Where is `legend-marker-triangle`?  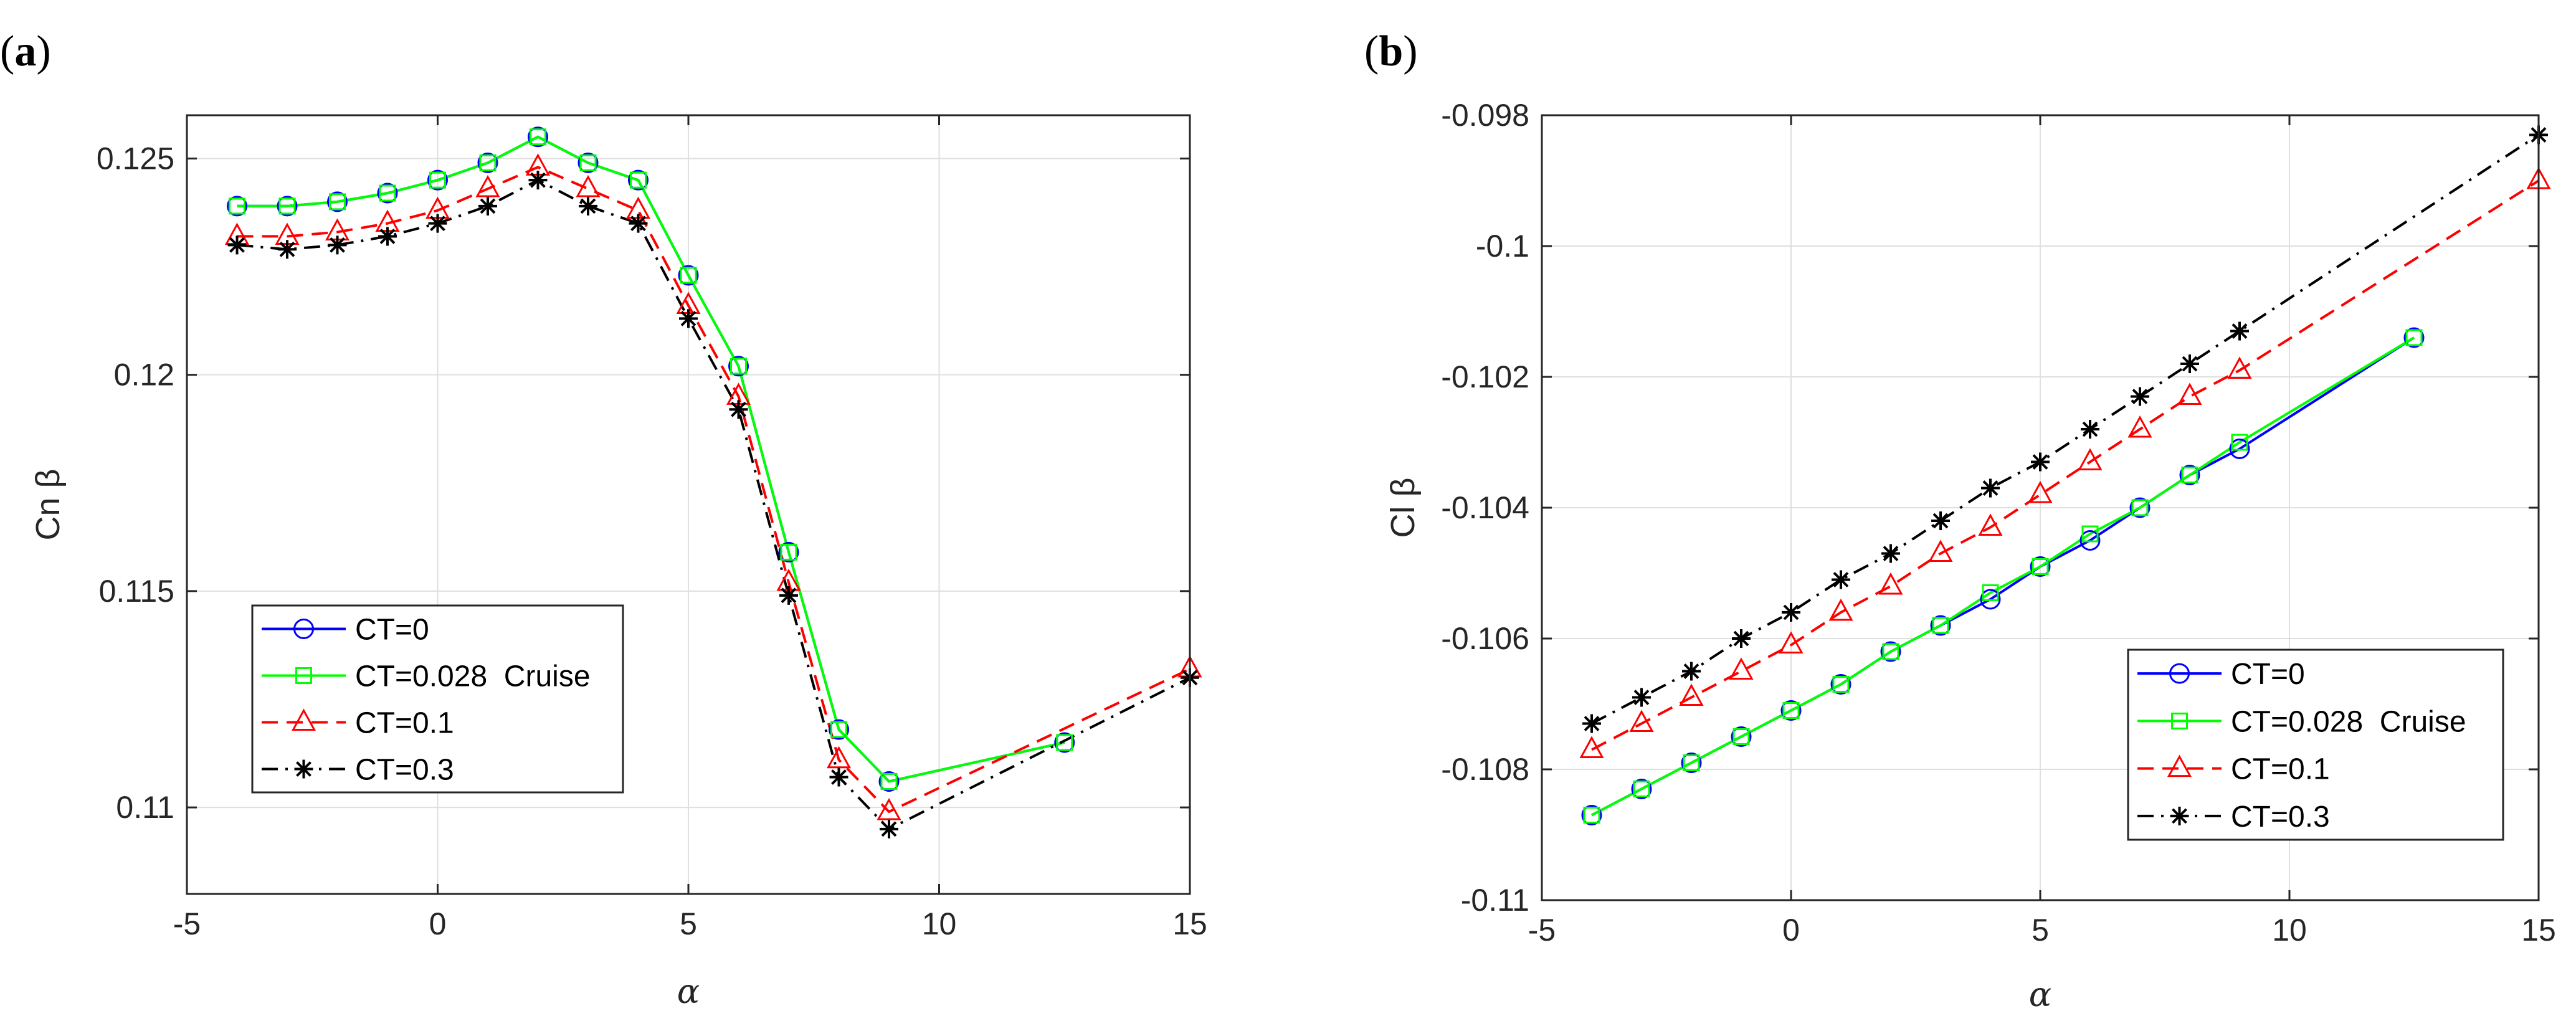 legend-marker-triangle is located at coordinates (303, 719).